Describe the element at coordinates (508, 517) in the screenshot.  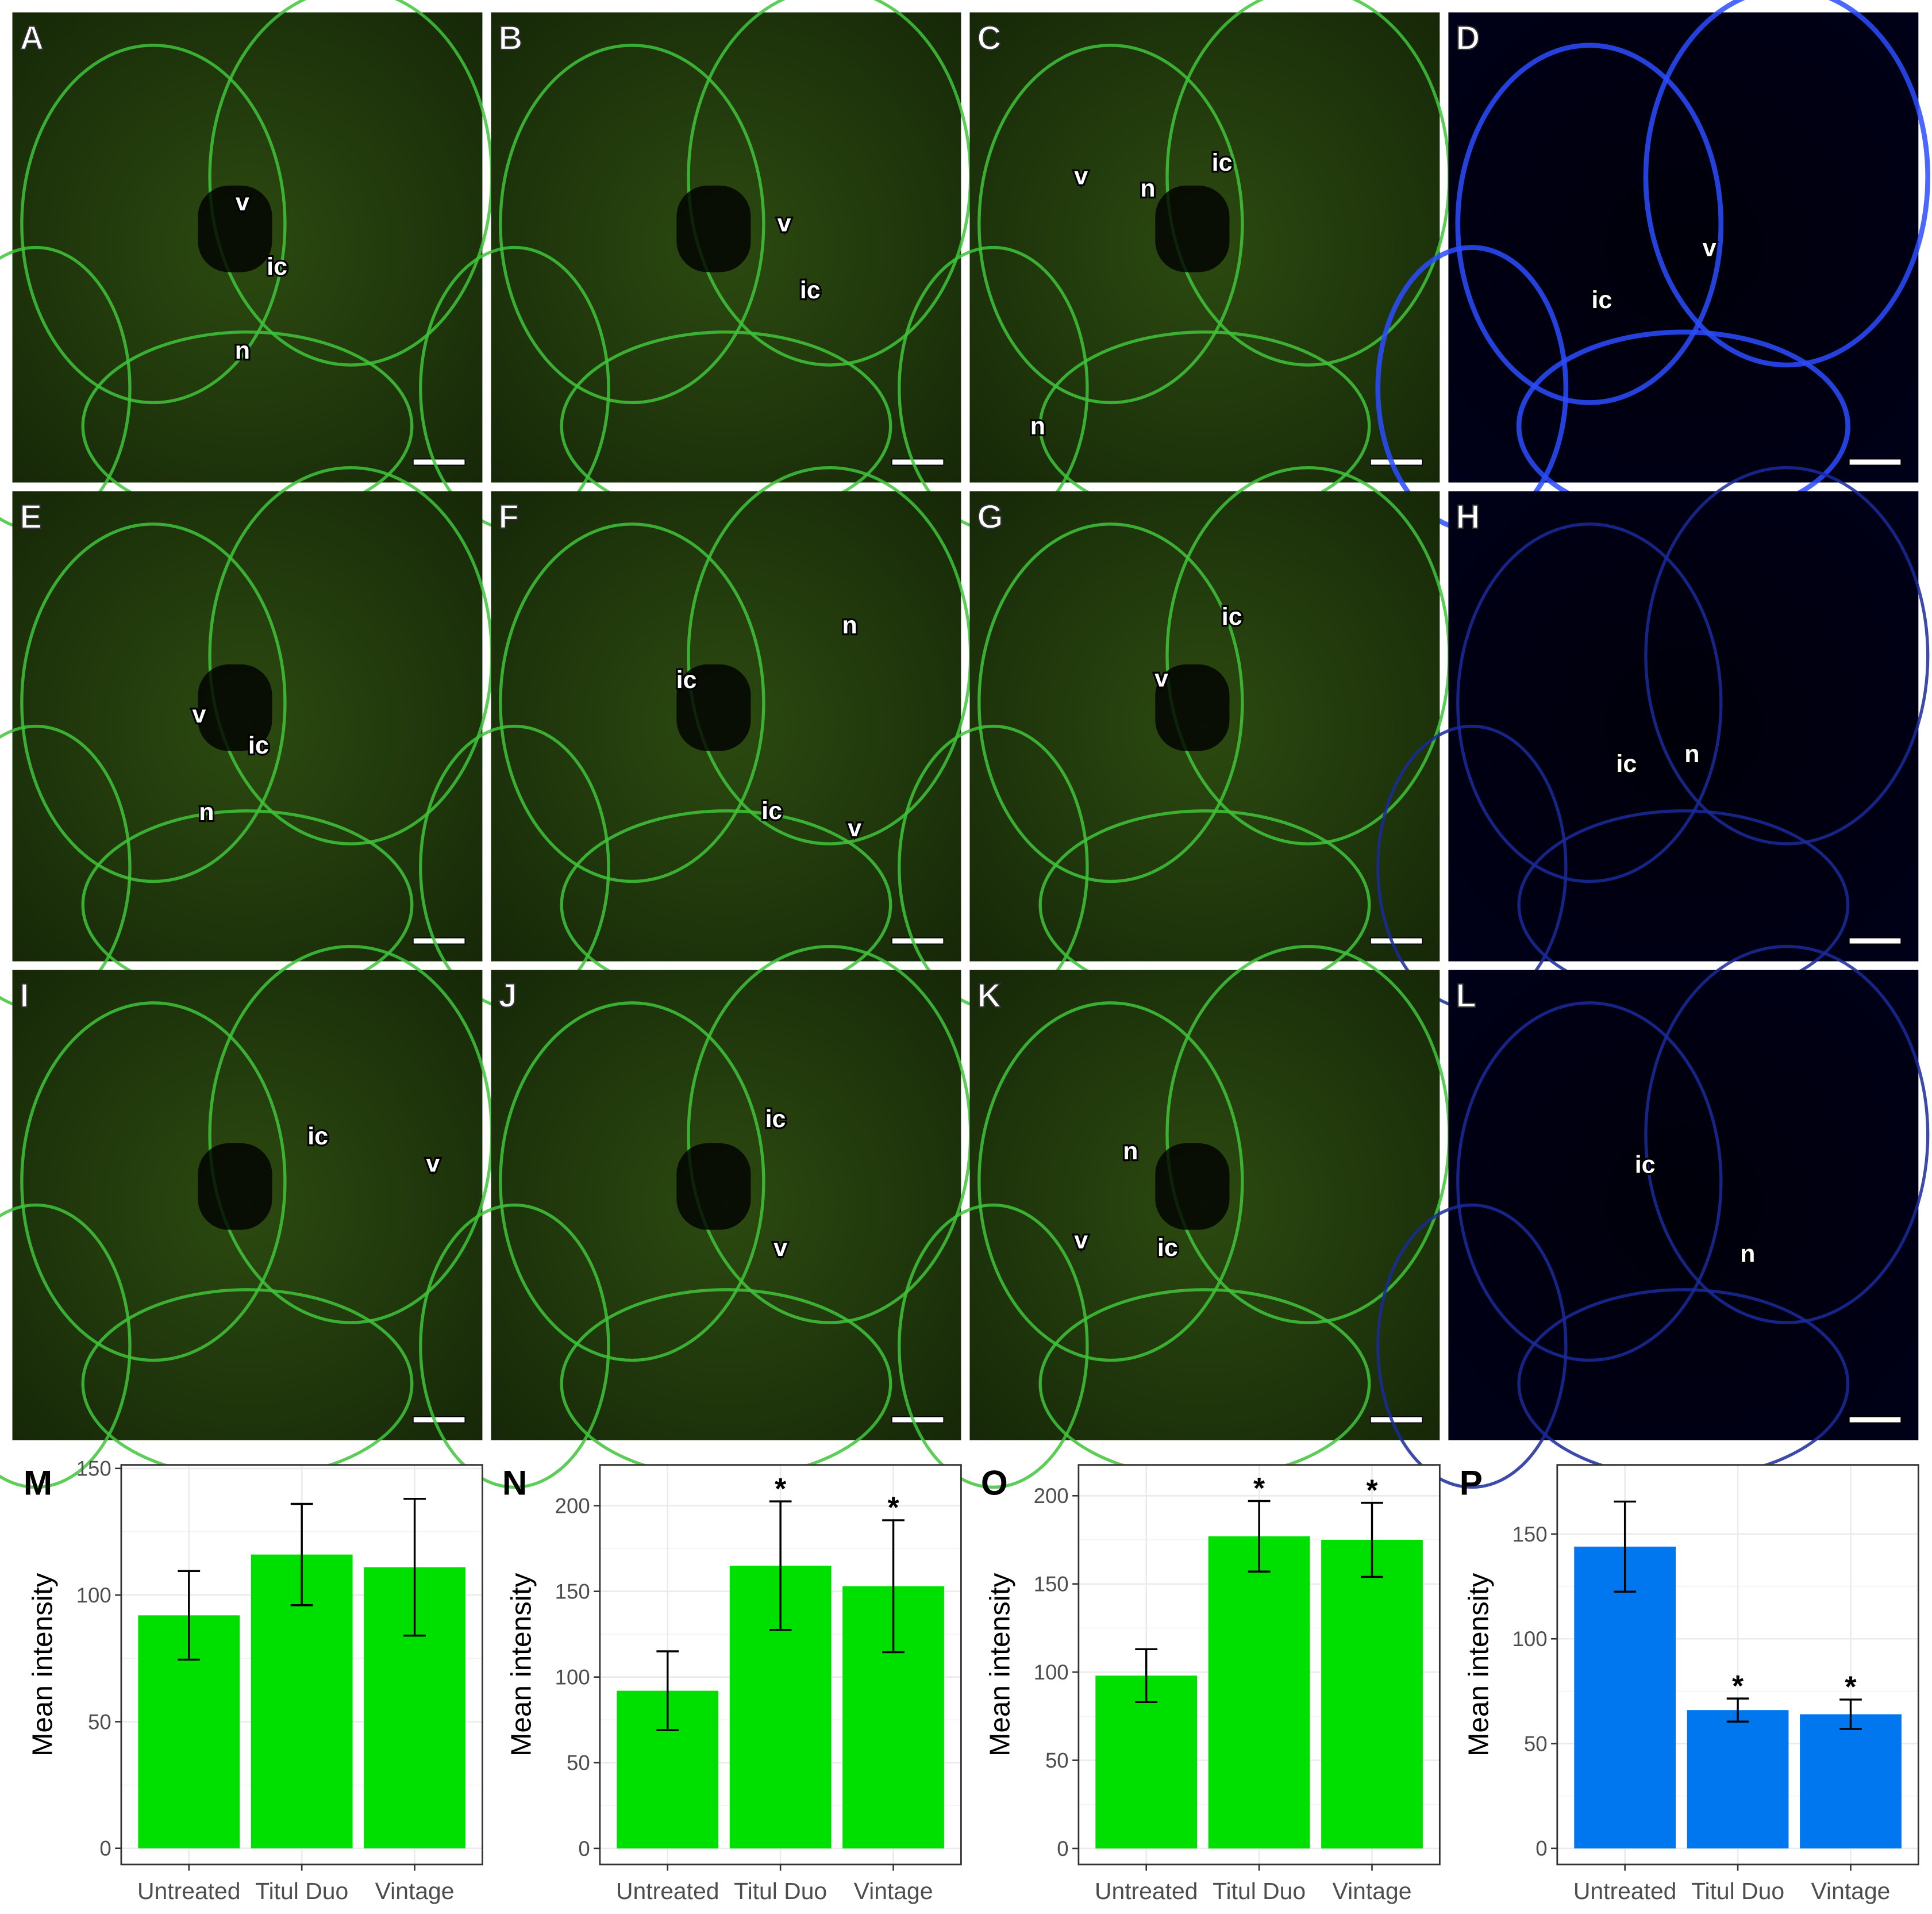
I see `panel-letter: F` at that location.